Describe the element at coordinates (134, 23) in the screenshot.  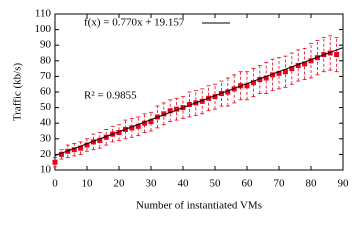
I see `fit-label: f(x) = 0.770x + 19.157` at that location.